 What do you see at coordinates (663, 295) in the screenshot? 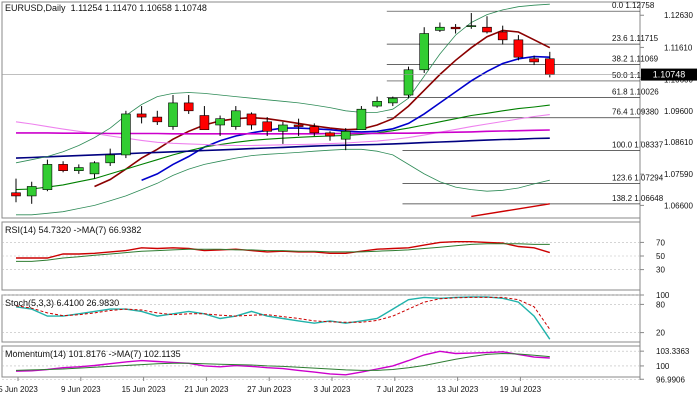
I see `stoch-tick-label: 100` at bounding box center [663, 295].